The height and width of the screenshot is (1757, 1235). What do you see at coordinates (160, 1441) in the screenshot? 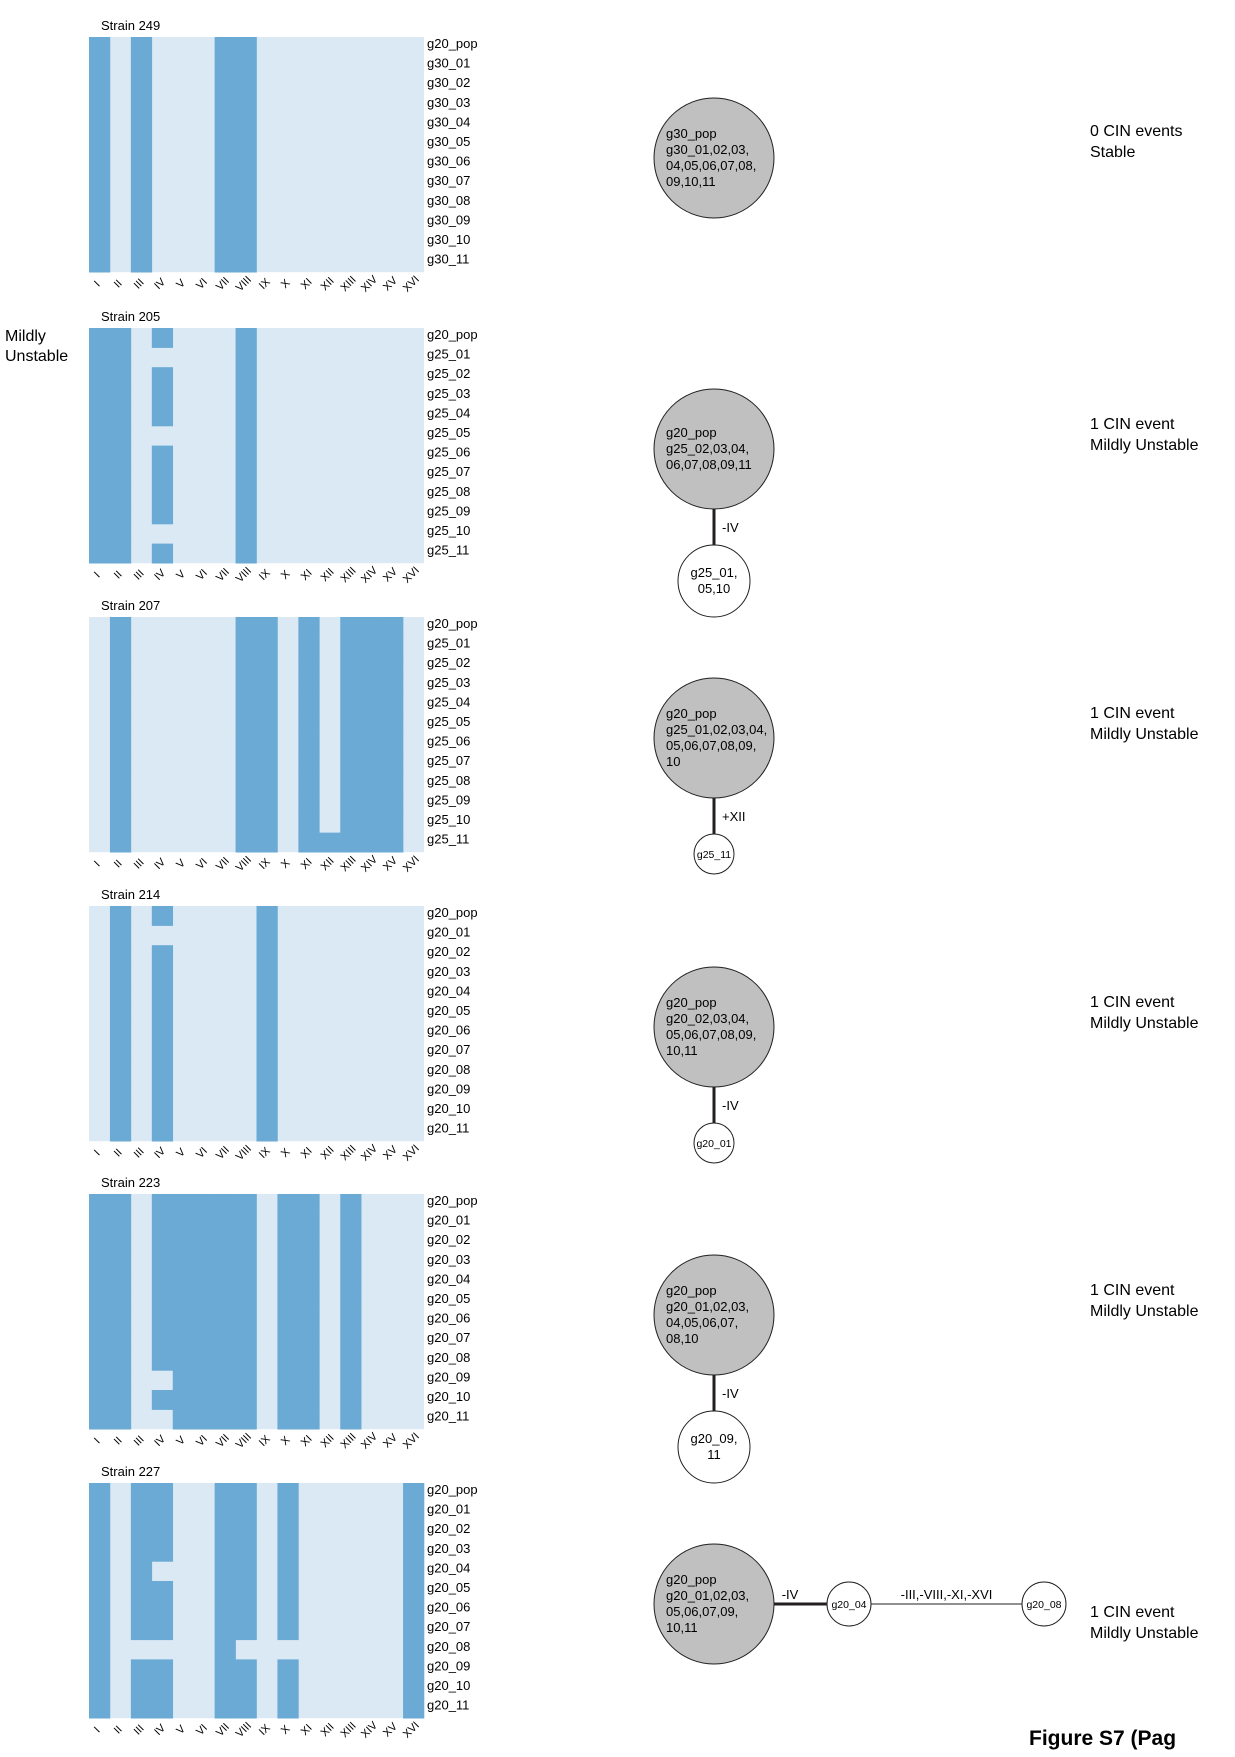
I see `chromosome-label: IV` at bounding box center [160, 1441].